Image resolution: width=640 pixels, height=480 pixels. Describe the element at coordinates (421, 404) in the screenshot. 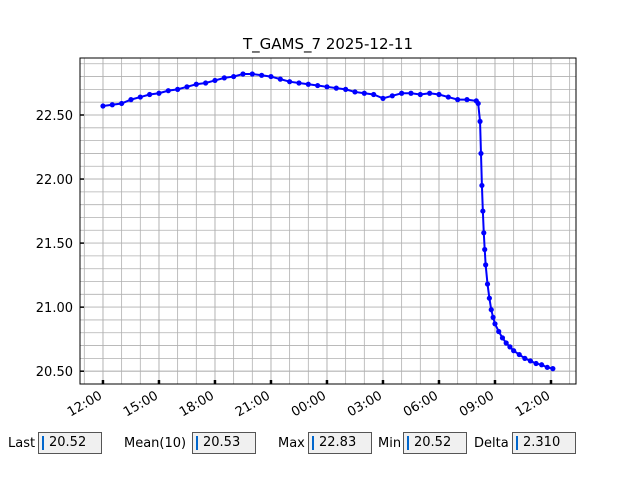

I see `x-tick-label: 06:00` at that location.